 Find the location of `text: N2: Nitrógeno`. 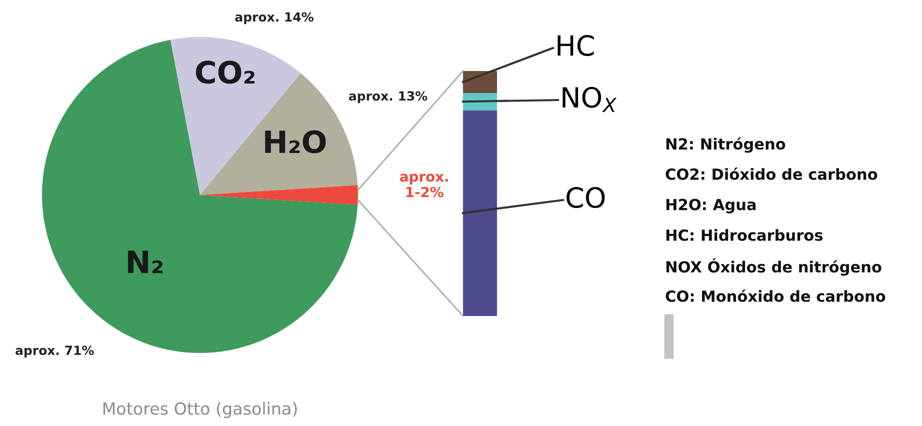

text: N2: Nitrógeno is located at coordinates (726, 145).